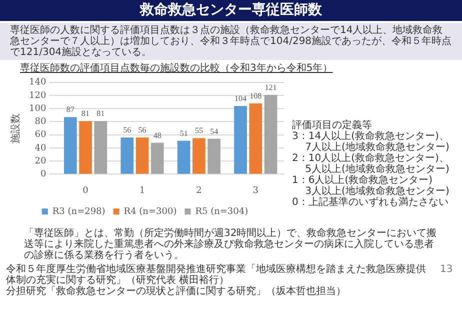  I want to click on text: 分担研究「救命救急センターの現状と評価に関する研究」（坂本哲也担当）, so click(176, 291).